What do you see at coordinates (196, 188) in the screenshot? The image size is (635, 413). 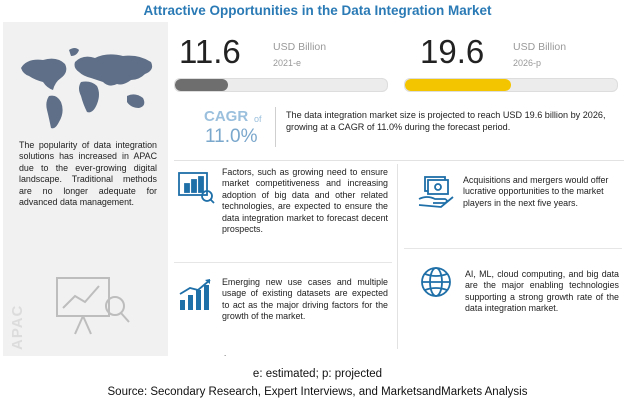 I see `analytics-board-icon` at bounding box center [196, 188].